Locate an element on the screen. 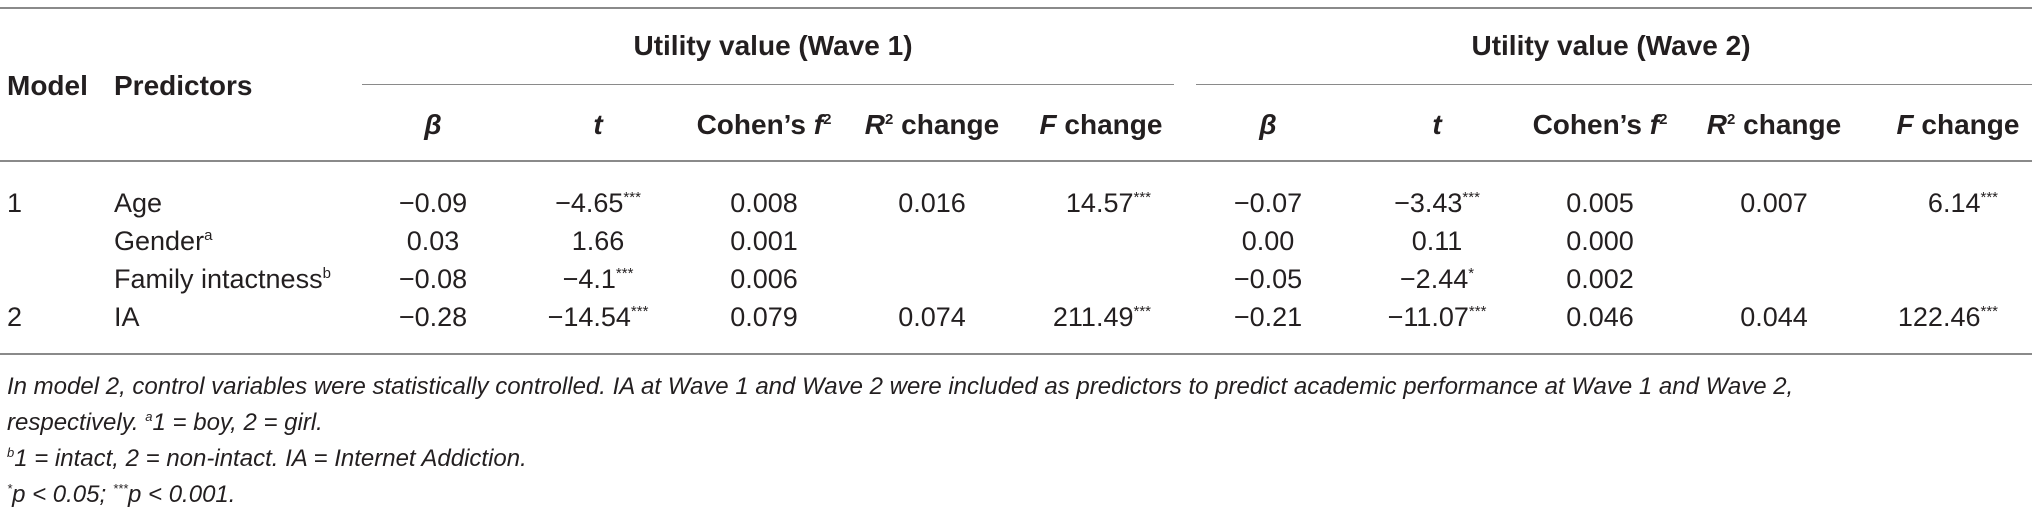 This screenshot has width=2032, height=513. table-bottom-rule is located at coordinates (1016, 354).